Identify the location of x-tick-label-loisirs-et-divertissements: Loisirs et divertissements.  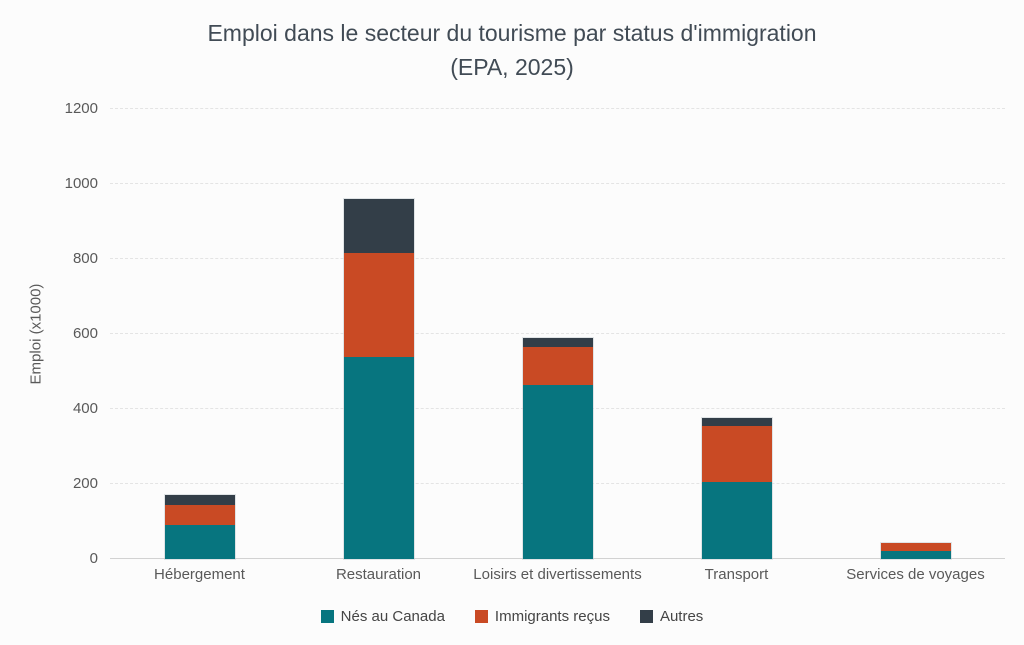
(557, 574).